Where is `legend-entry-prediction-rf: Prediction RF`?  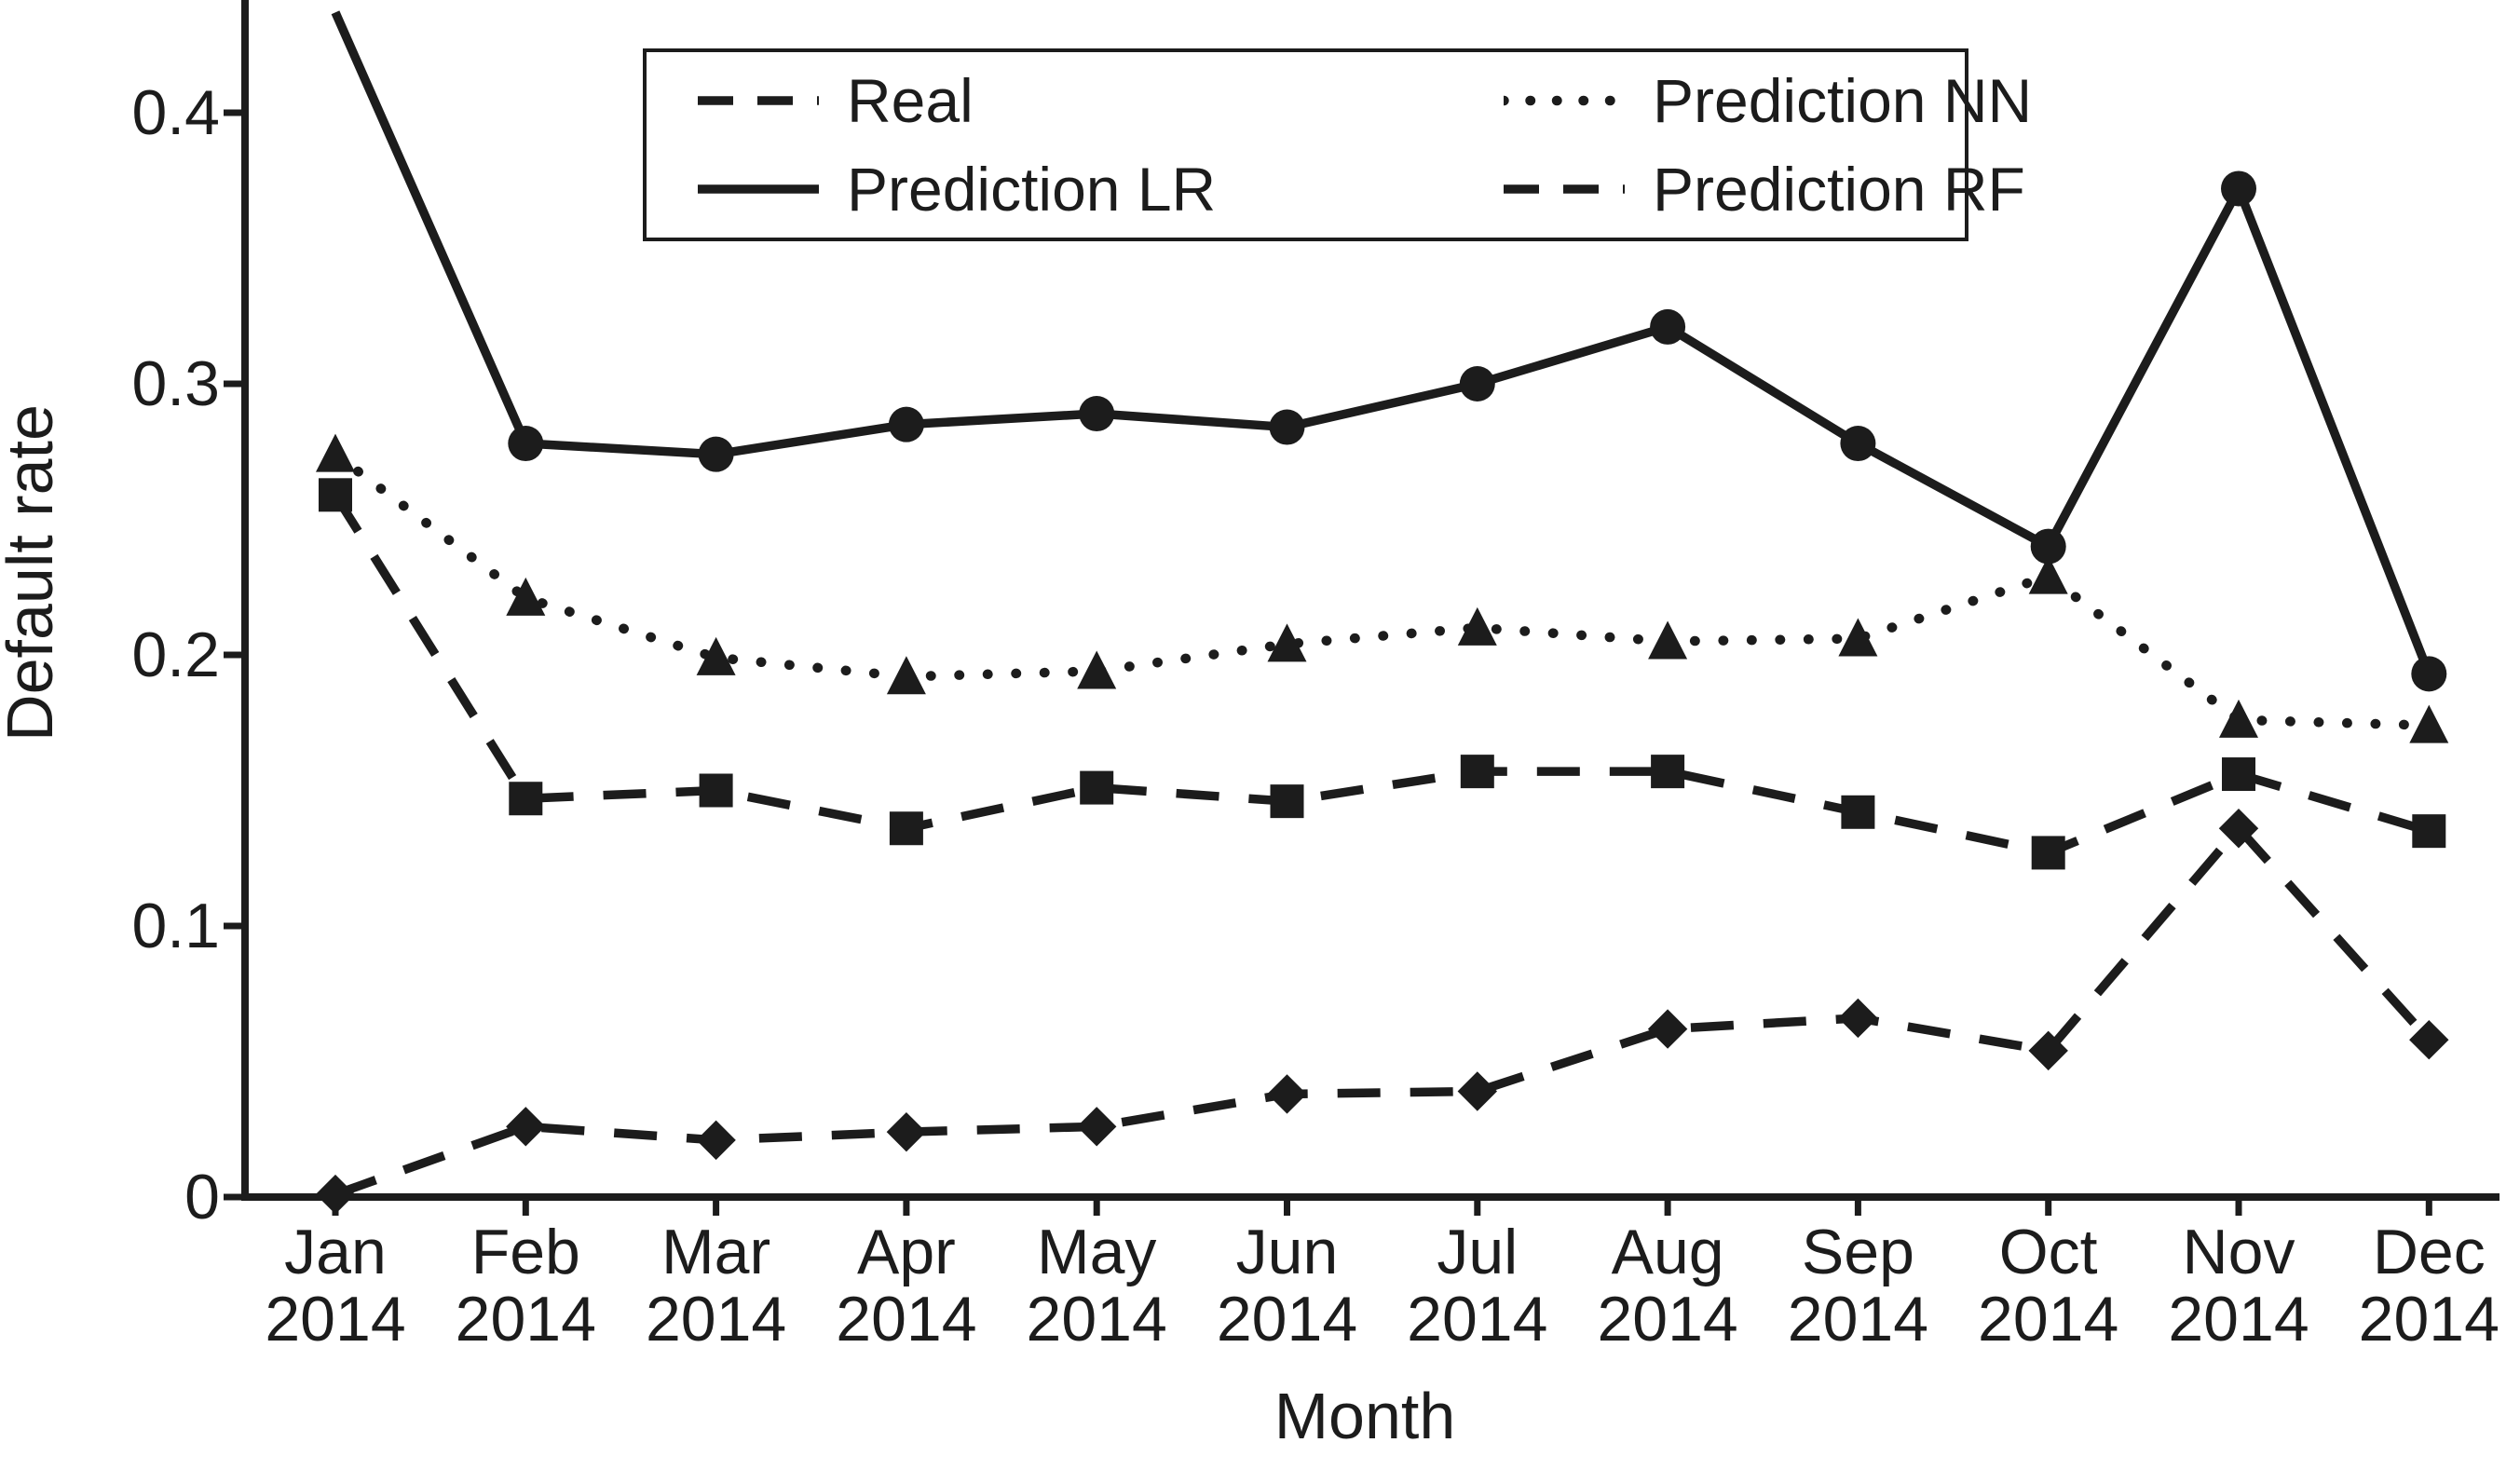 legend-entry-prediction-rf: Prediction RF is located at coordinates (1768, 190).